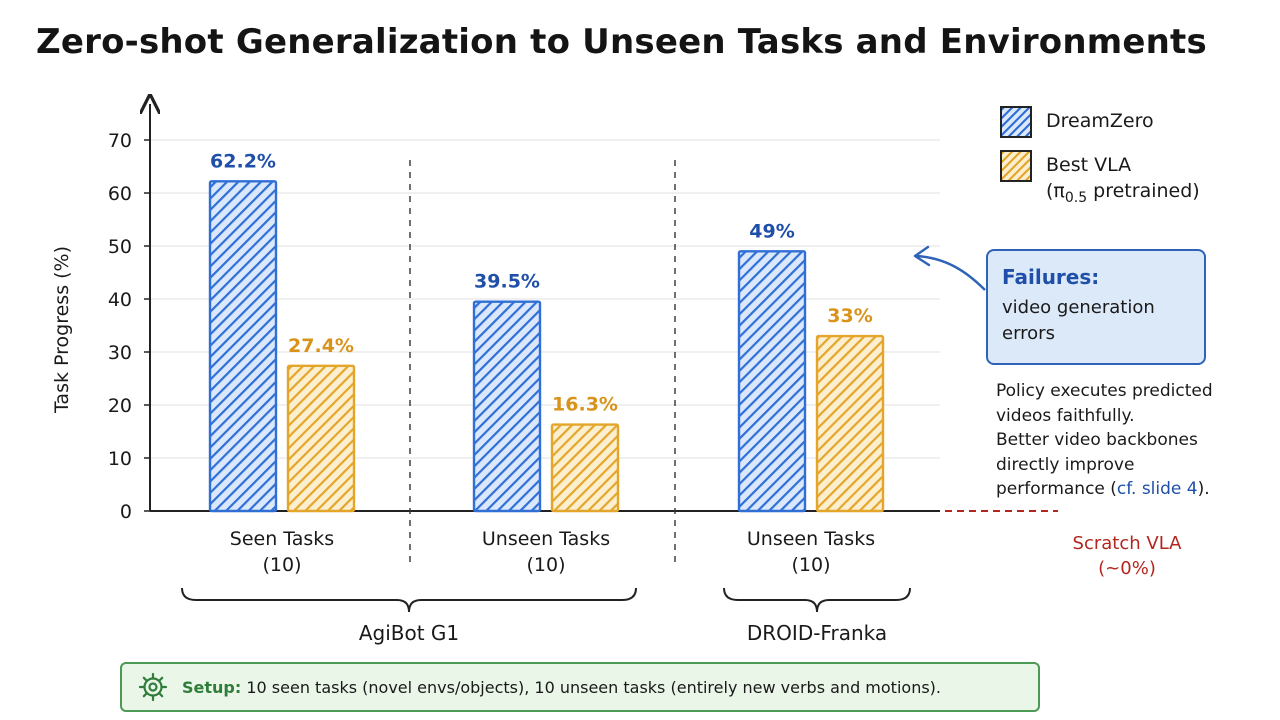  What do you see at coordinates (922, 256) in the screenshot?
I see `failures-arrowhead` at bounding box center [922, 256].